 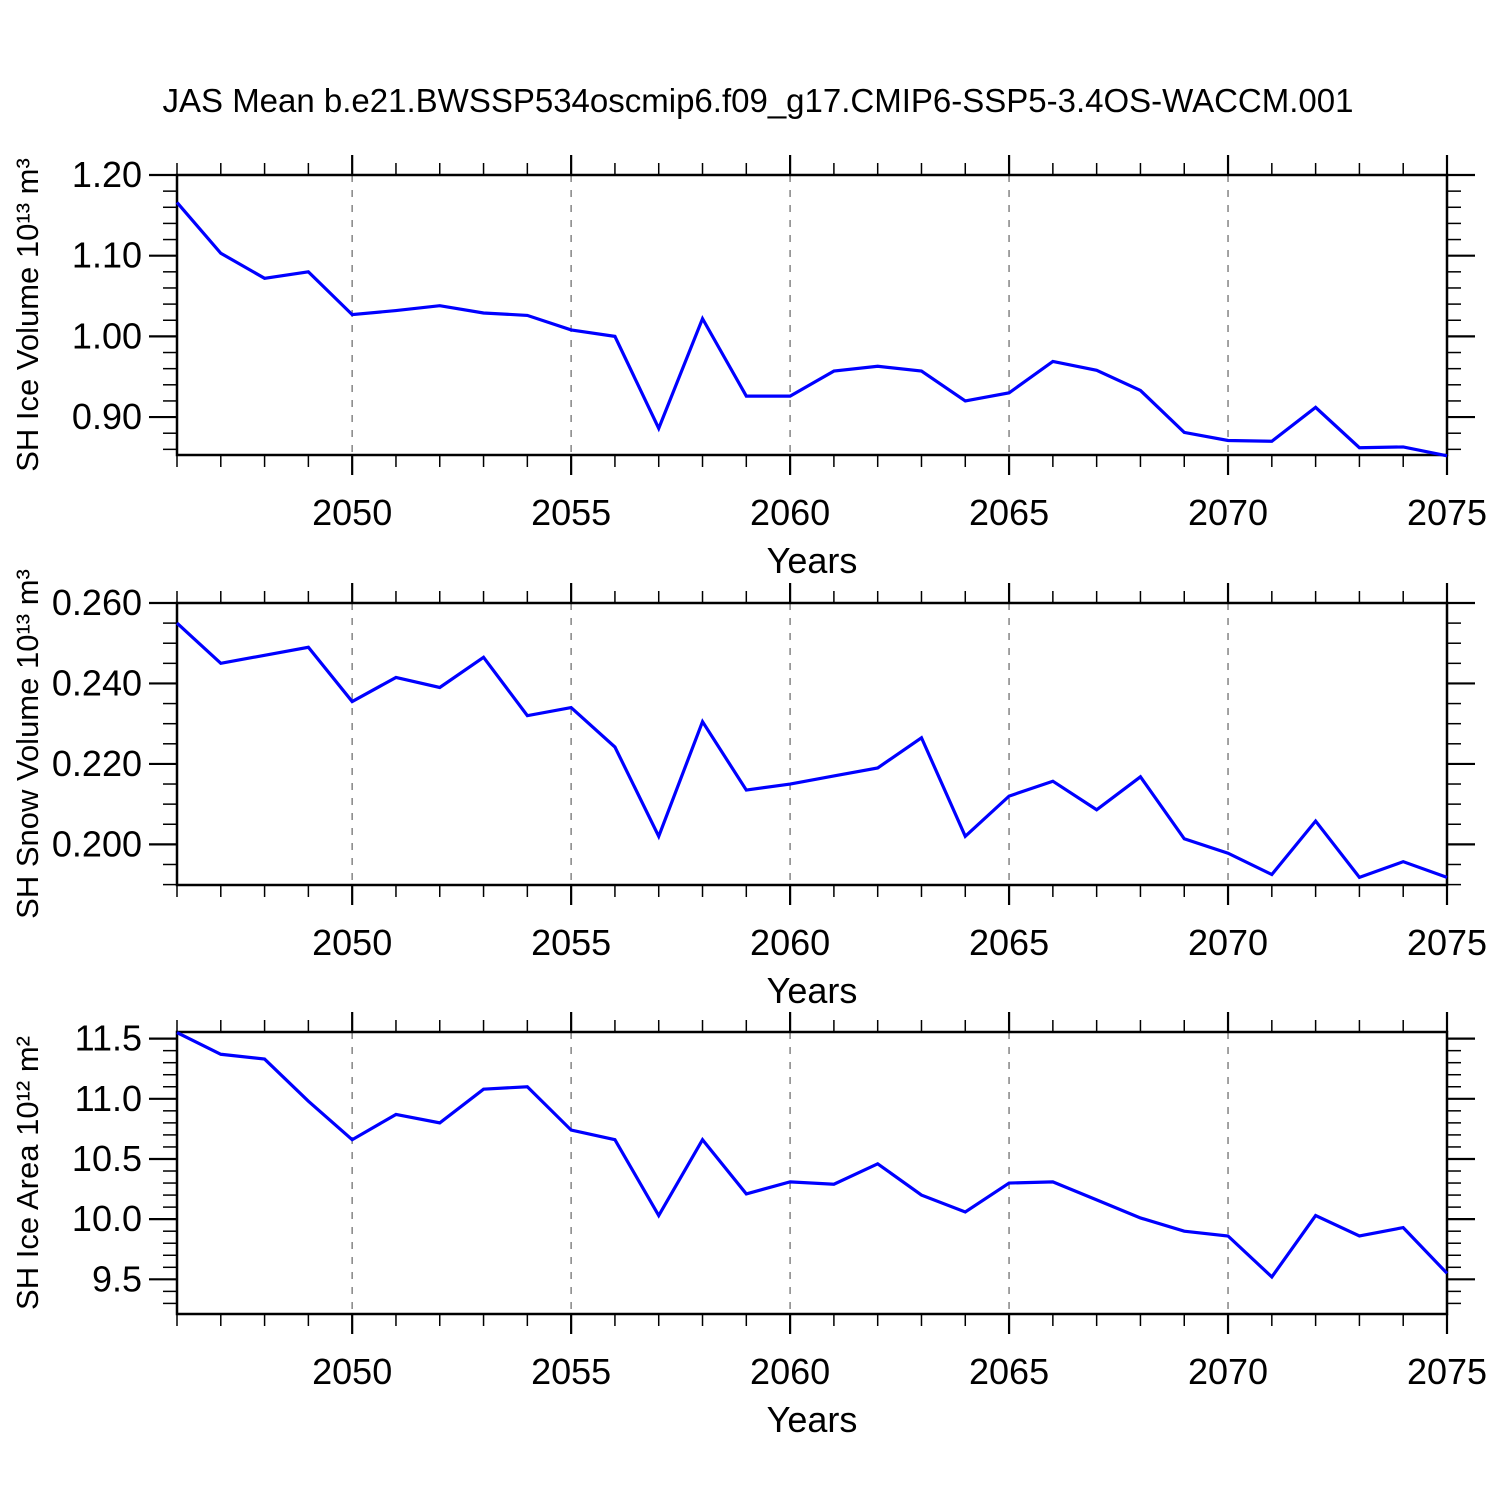 I want to click on y-tick-label: 0.260, so click(x=97, y=602).